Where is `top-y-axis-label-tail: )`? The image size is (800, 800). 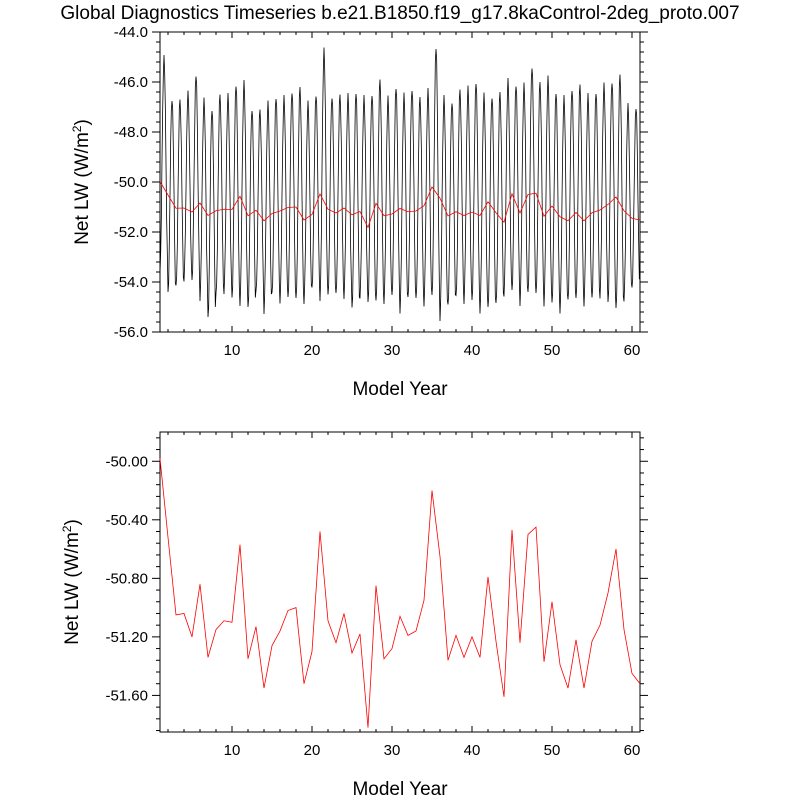 top-y-axis-label-tail: ) is located at coordinates (82, 122).